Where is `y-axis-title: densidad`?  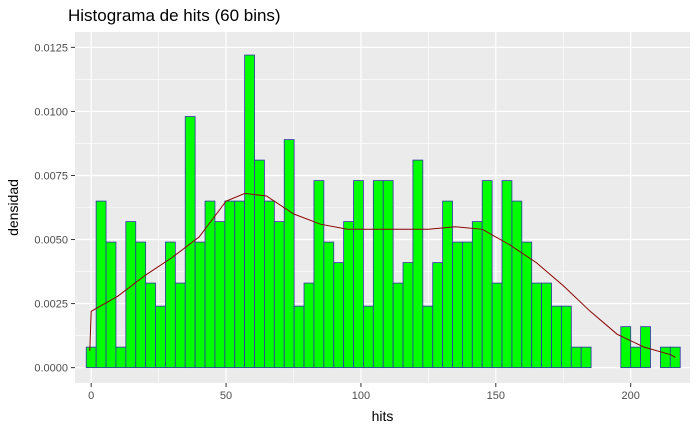
y-axis-title: densidad is located at coordinates (13, 207).